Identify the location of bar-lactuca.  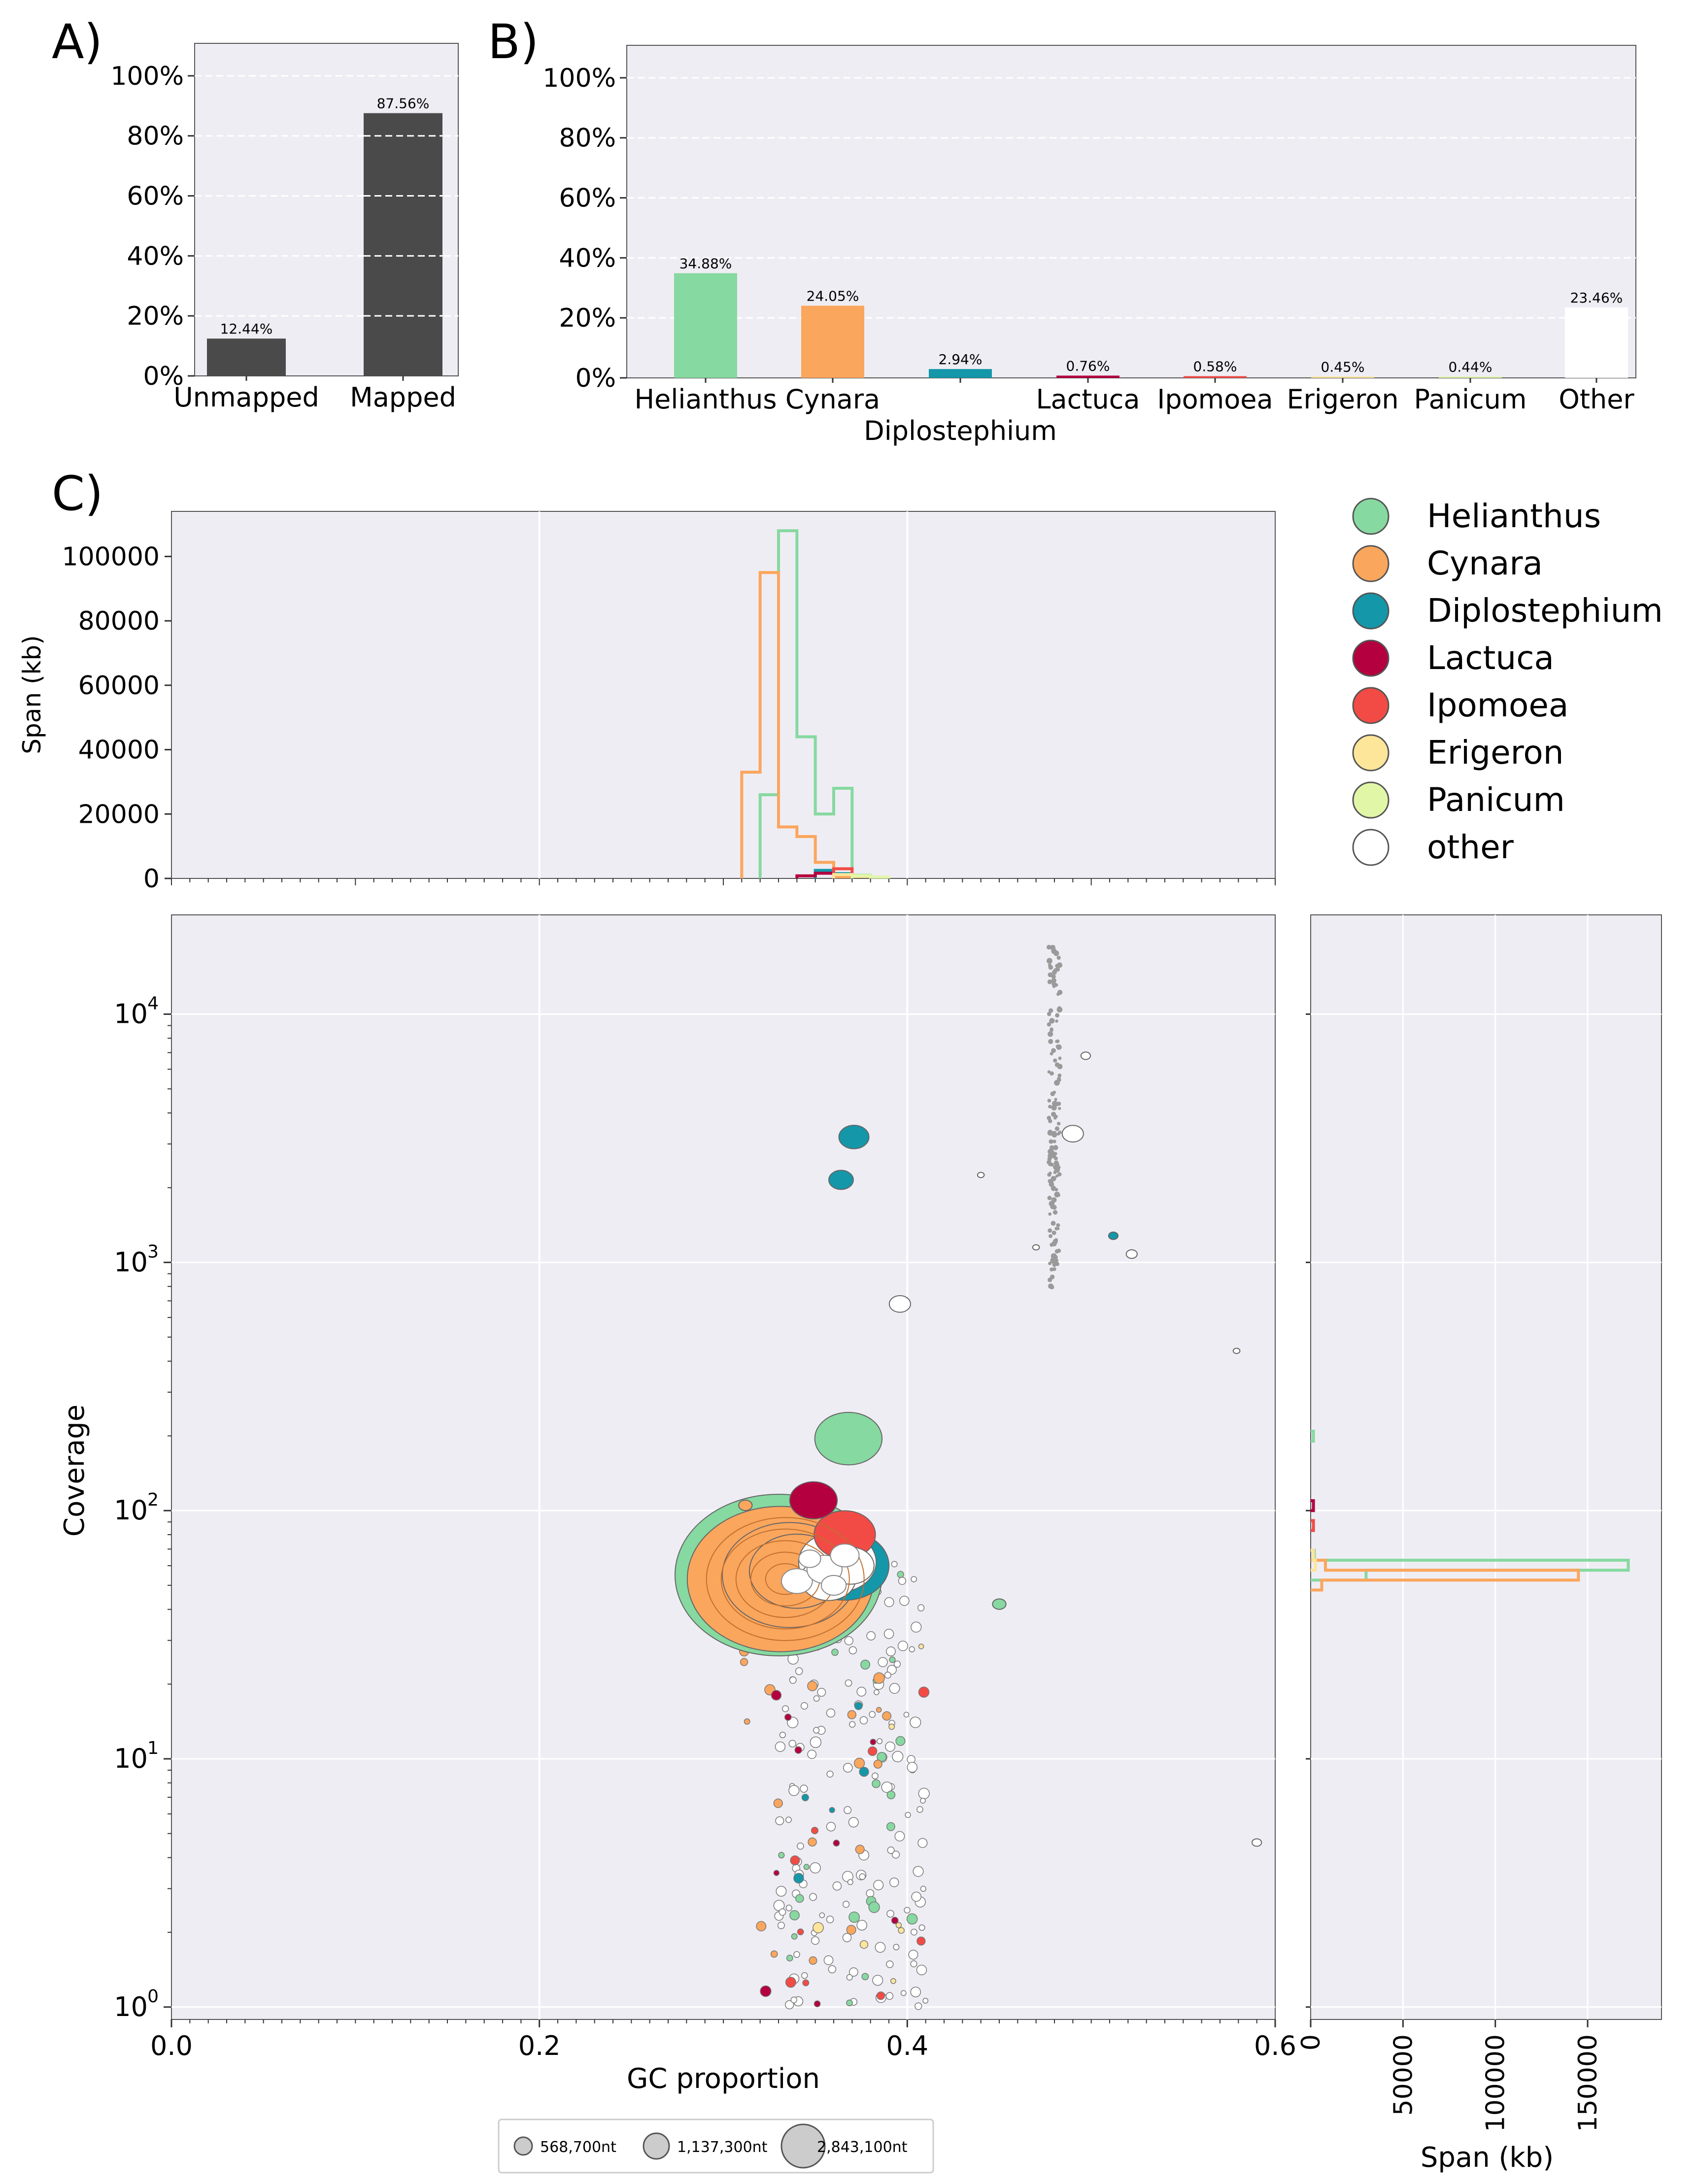
(1087, 376).